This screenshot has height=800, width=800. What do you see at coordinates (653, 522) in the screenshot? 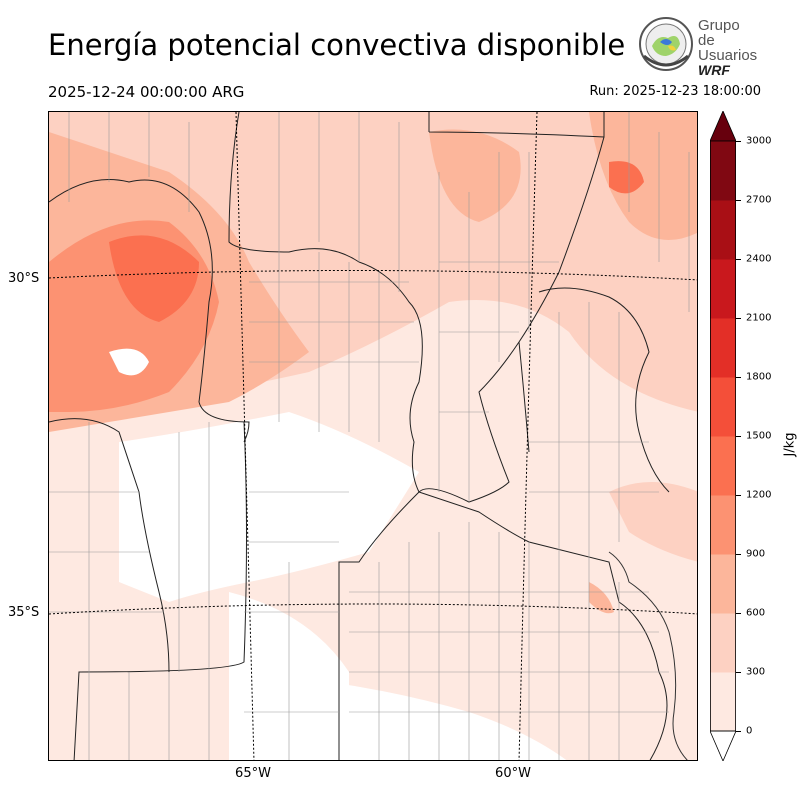
I see `cape-band-300-east` at bounding box center [653, 522].